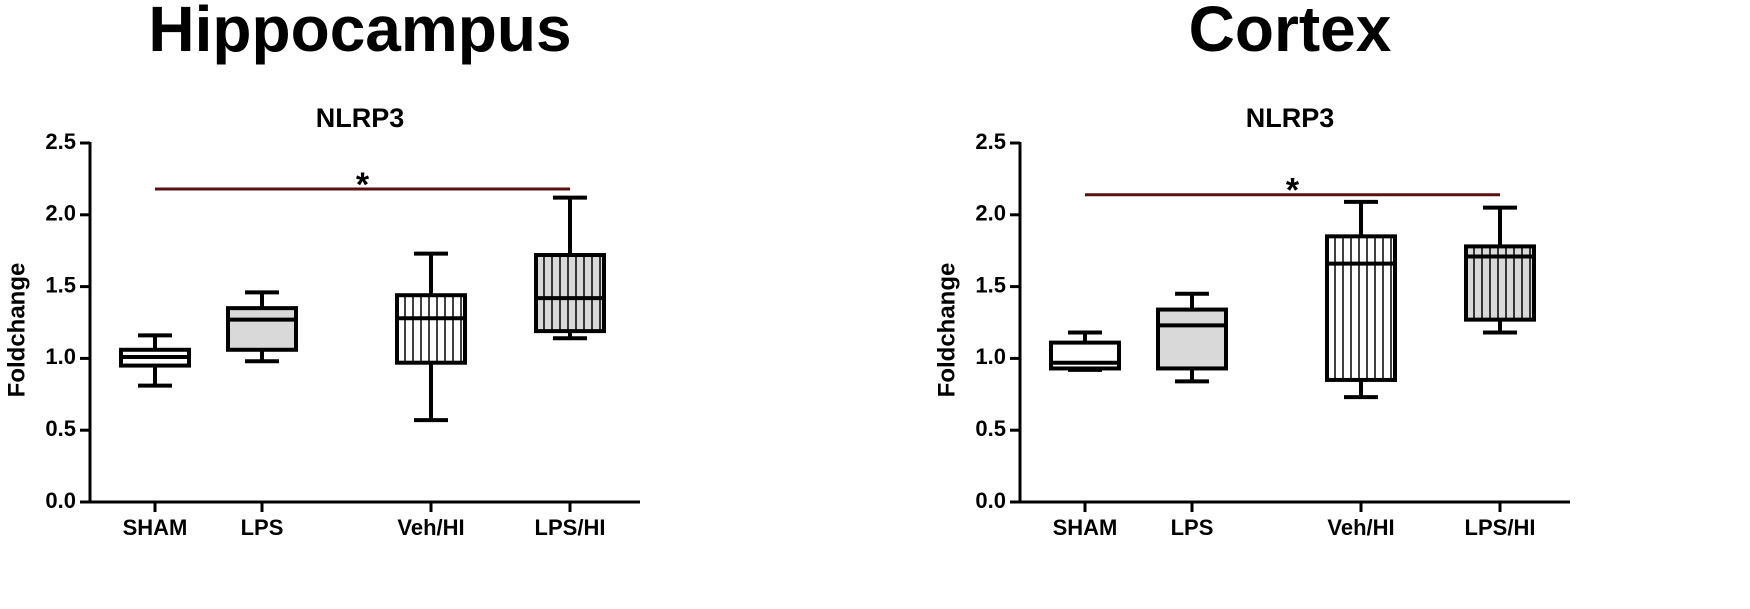  Describe the element at coordinates (1290, 32) in the screenshot. I see `panel-heading: Cortex` at that location.